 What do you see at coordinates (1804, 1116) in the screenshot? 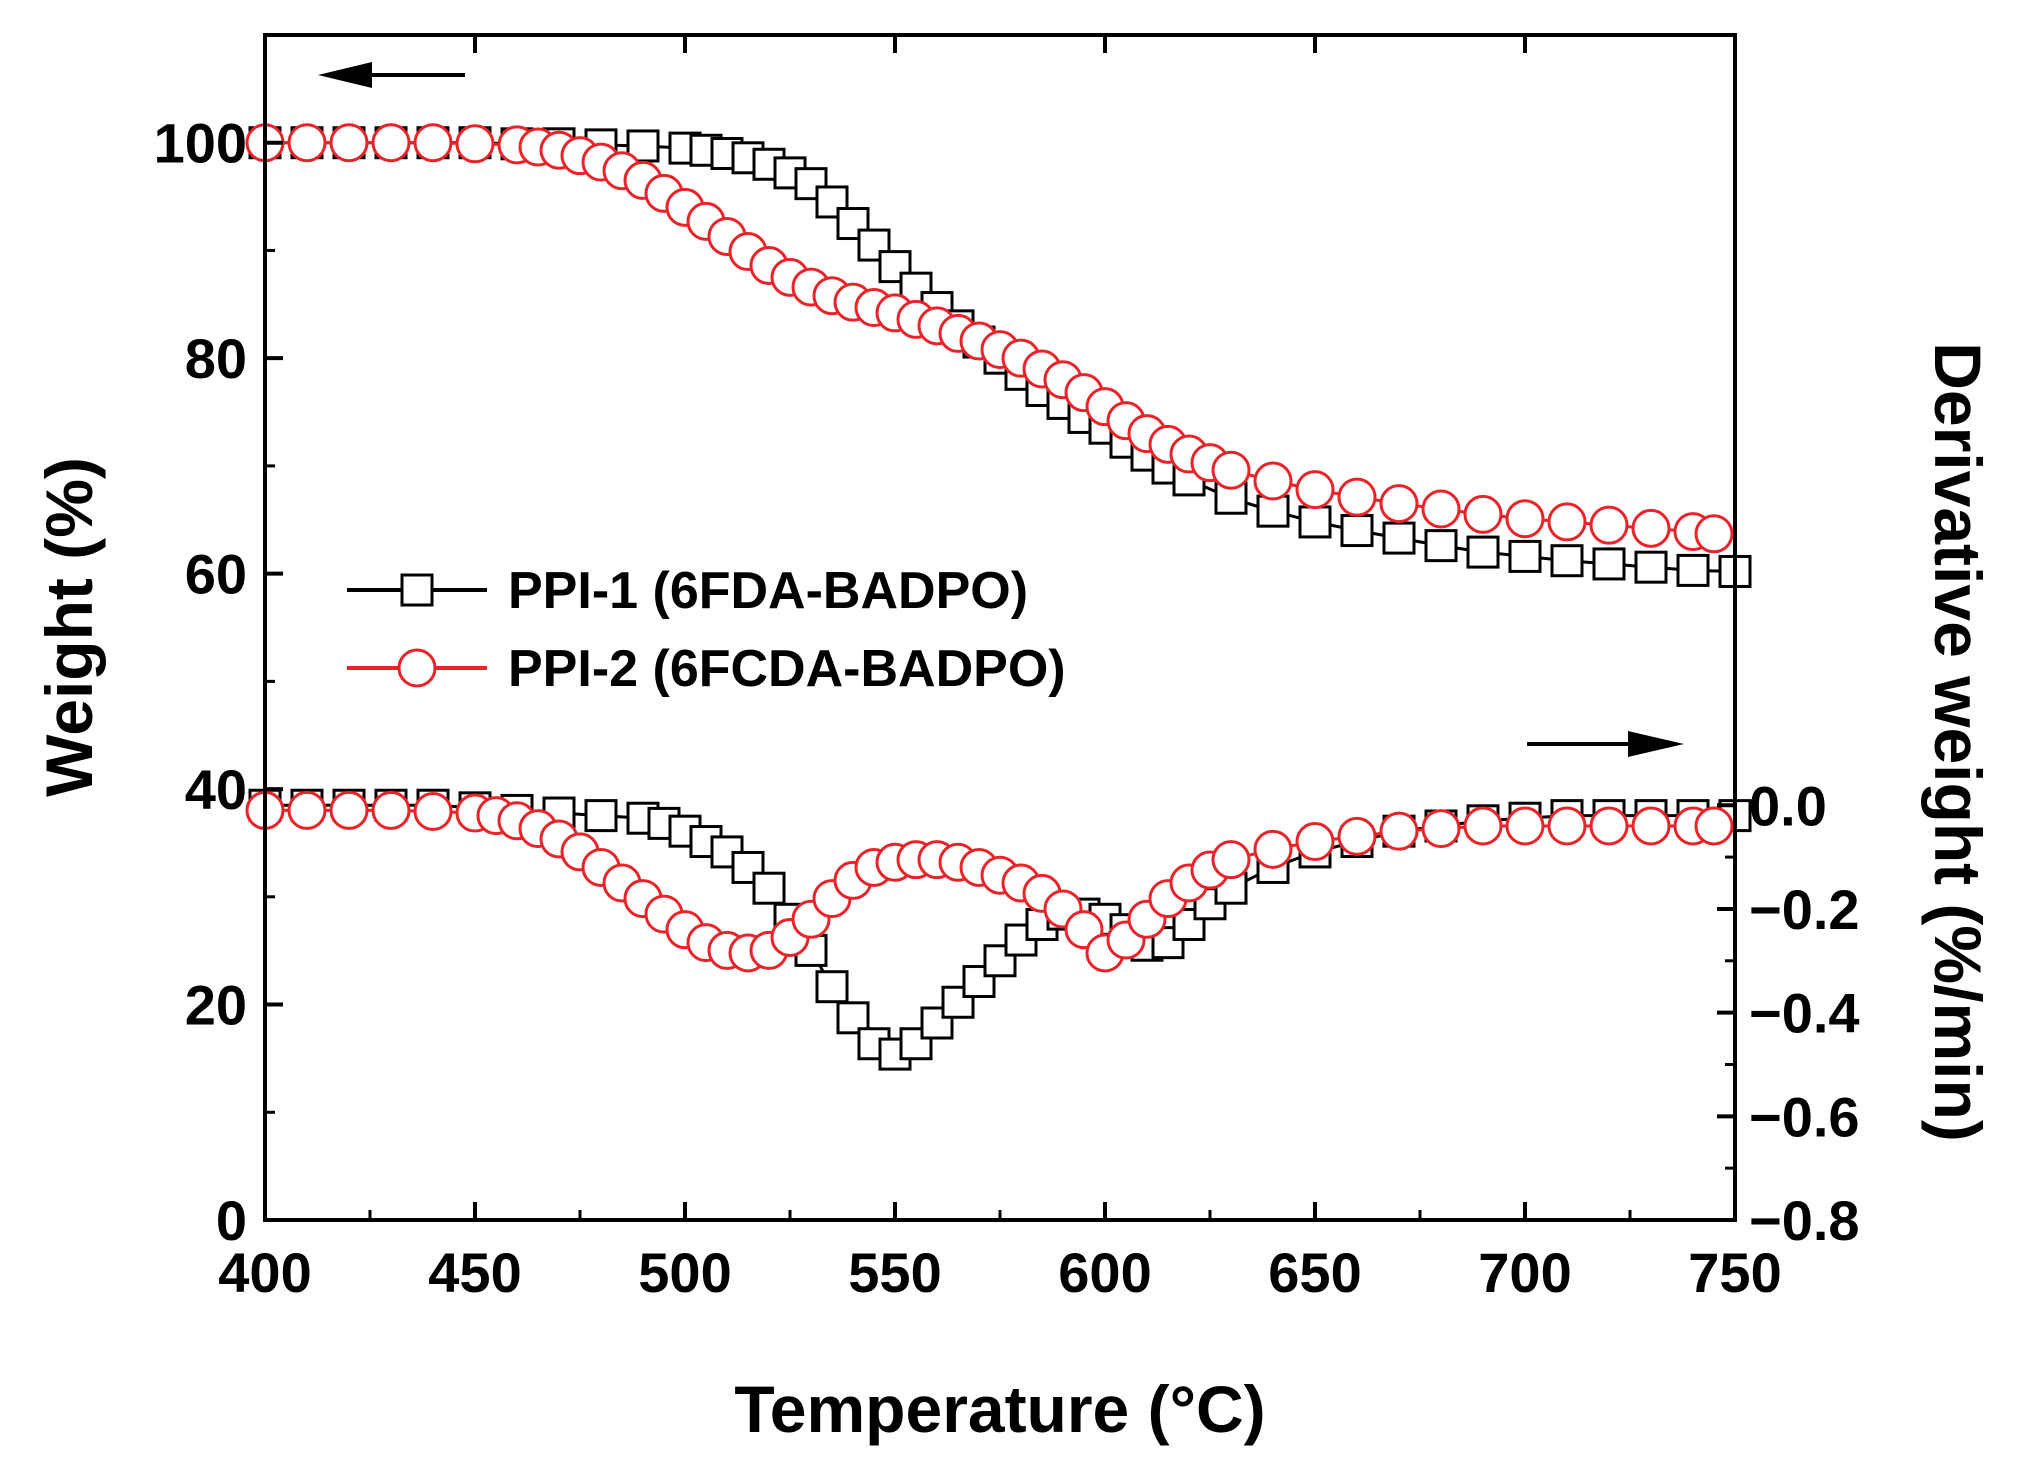
I see `y-right-tick-label: −0.6` at bounding box center [1804, 1116].